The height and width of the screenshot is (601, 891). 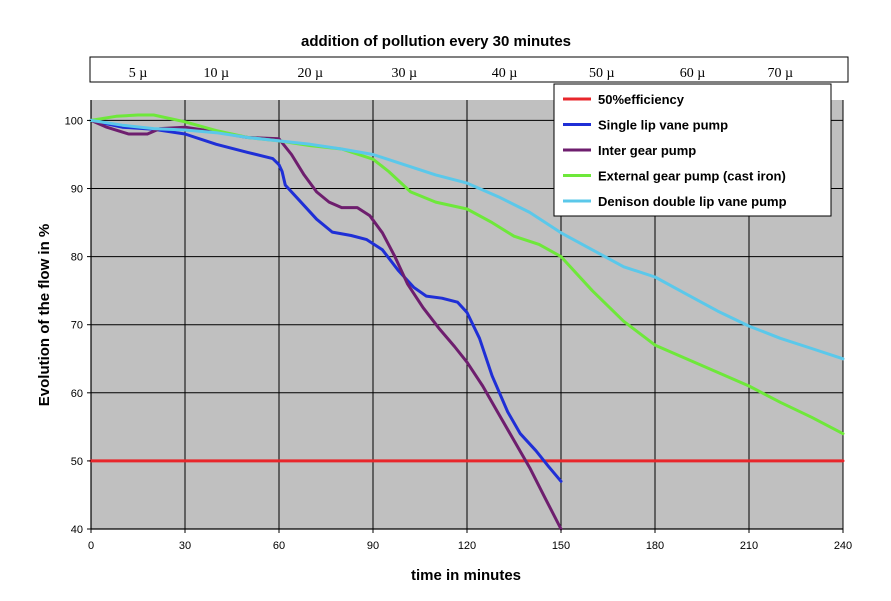 What do you see at coordinates (436, 41) in the screenshot?
I see `chart-title: addition of pollution every 30 minutes` at bounding box center [436, 41].